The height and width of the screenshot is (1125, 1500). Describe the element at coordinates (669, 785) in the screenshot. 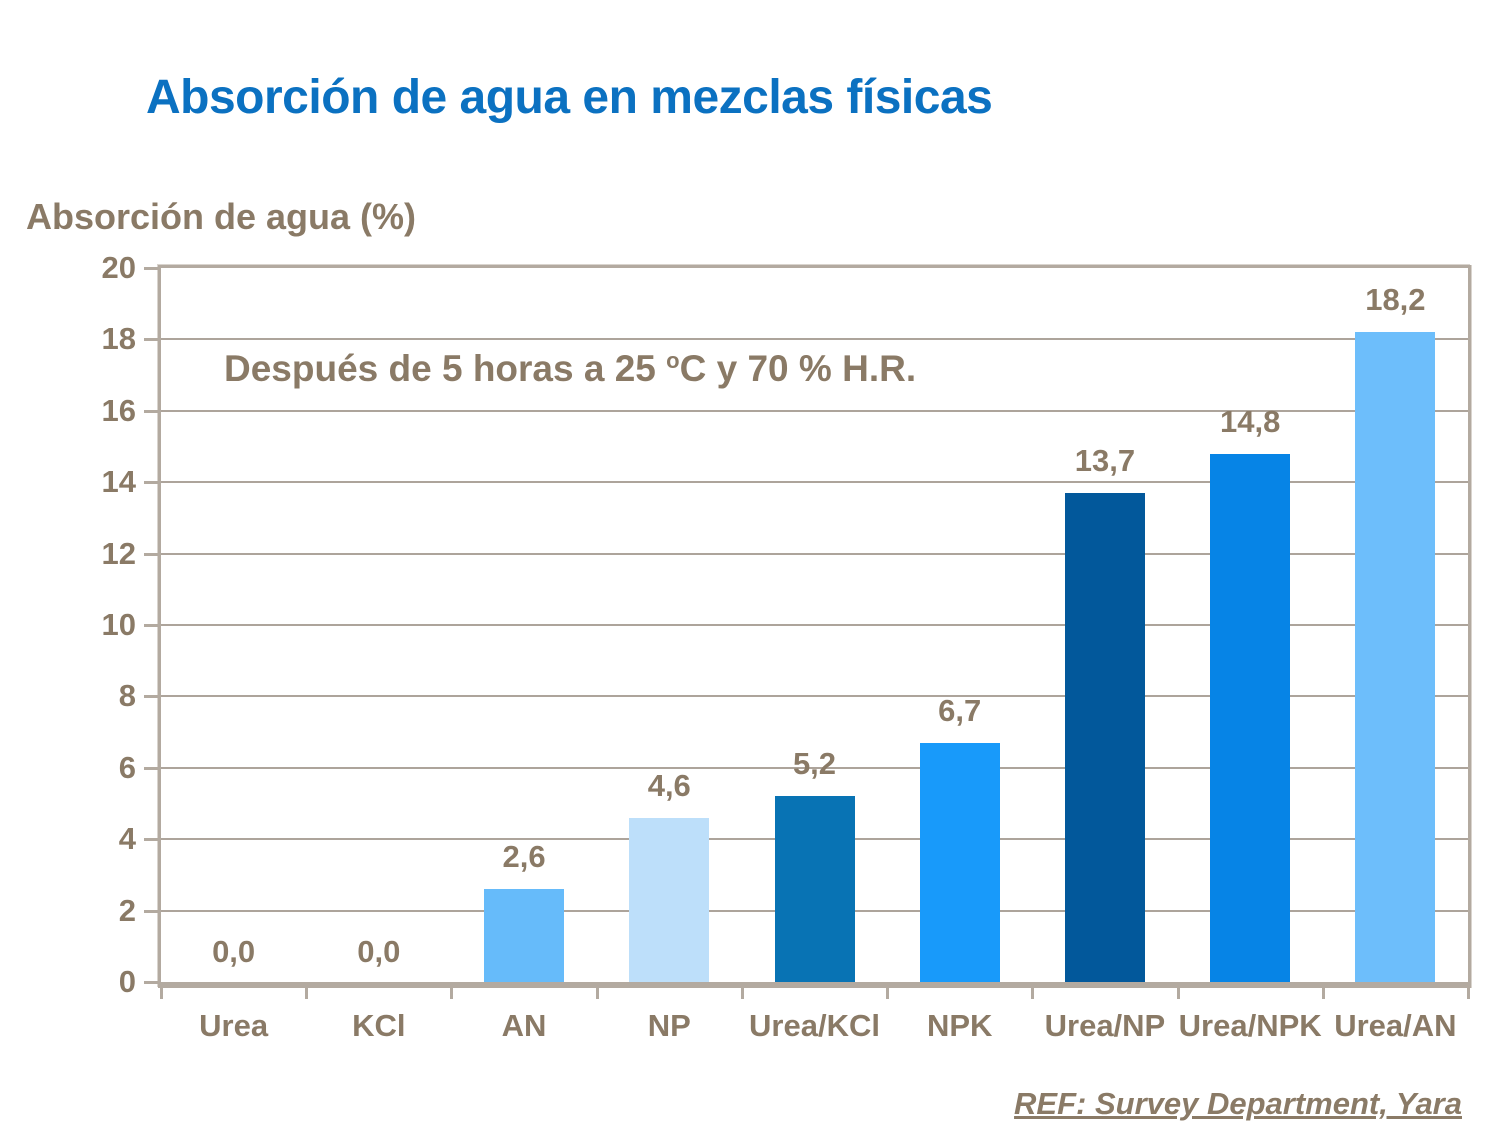

I see `bar-value-label: 4,6` at that location.